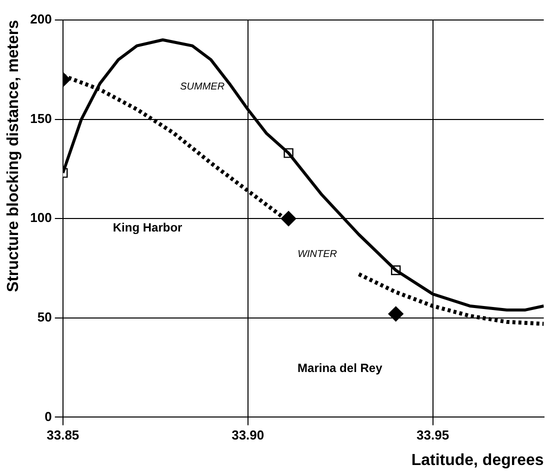 The image size is (552, 474). Describe the element at coordinates (477, 460) in the screenshot. I see `x-axis-title: Latitude, degrees` at that location.